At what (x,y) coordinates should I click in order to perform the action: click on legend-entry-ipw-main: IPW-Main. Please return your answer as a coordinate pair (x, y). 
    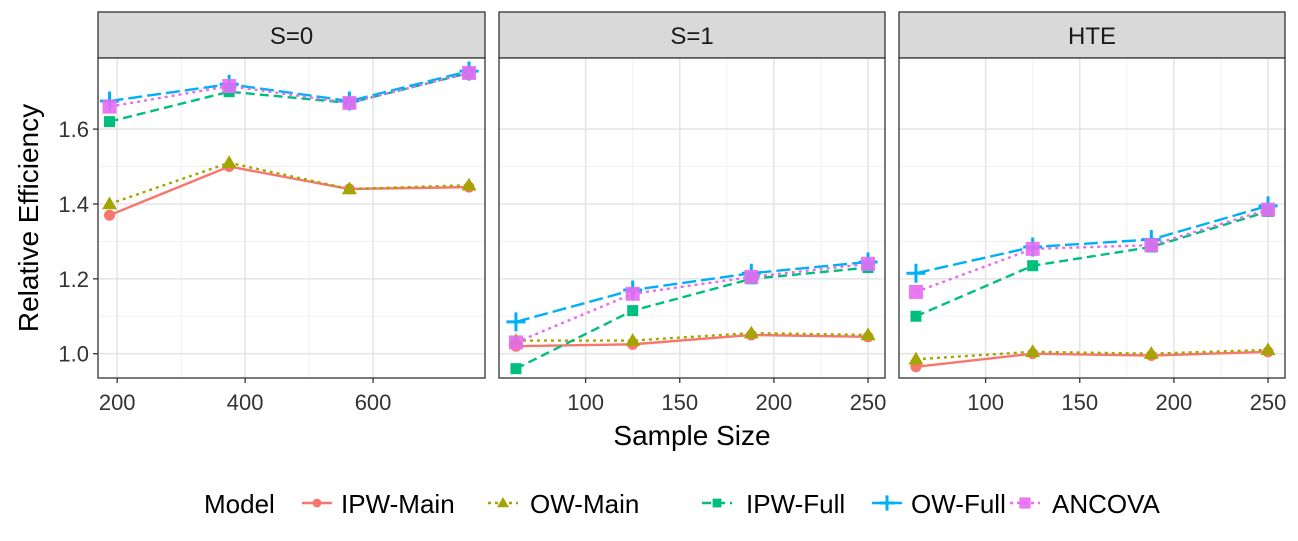
    Looking at the image, I should click on (378, 504).